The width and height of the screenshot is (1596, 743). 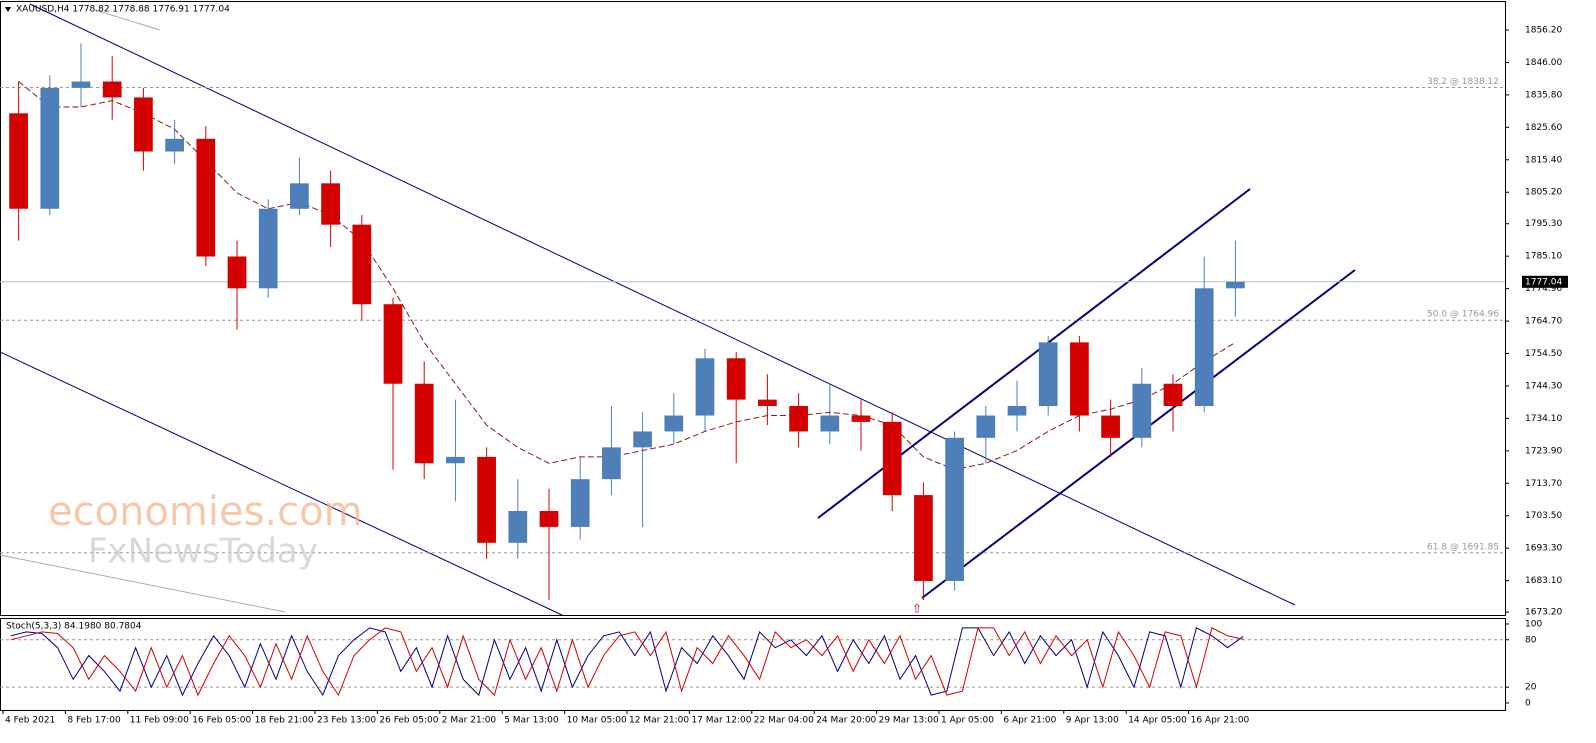 What do you see at coordinates (967, 721) in the screenshot?
I see `x-tick-label: 1 Apr 05:00` at bounding box center [967, 721].